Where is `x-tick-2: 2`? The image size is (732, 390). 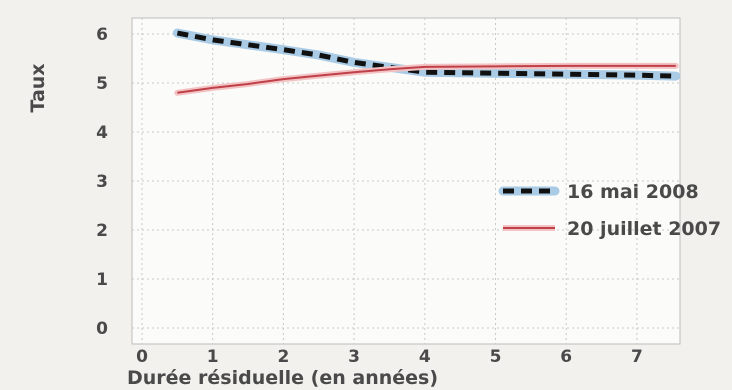
x-tick-2: 2 is located at coordinates (283, 357).